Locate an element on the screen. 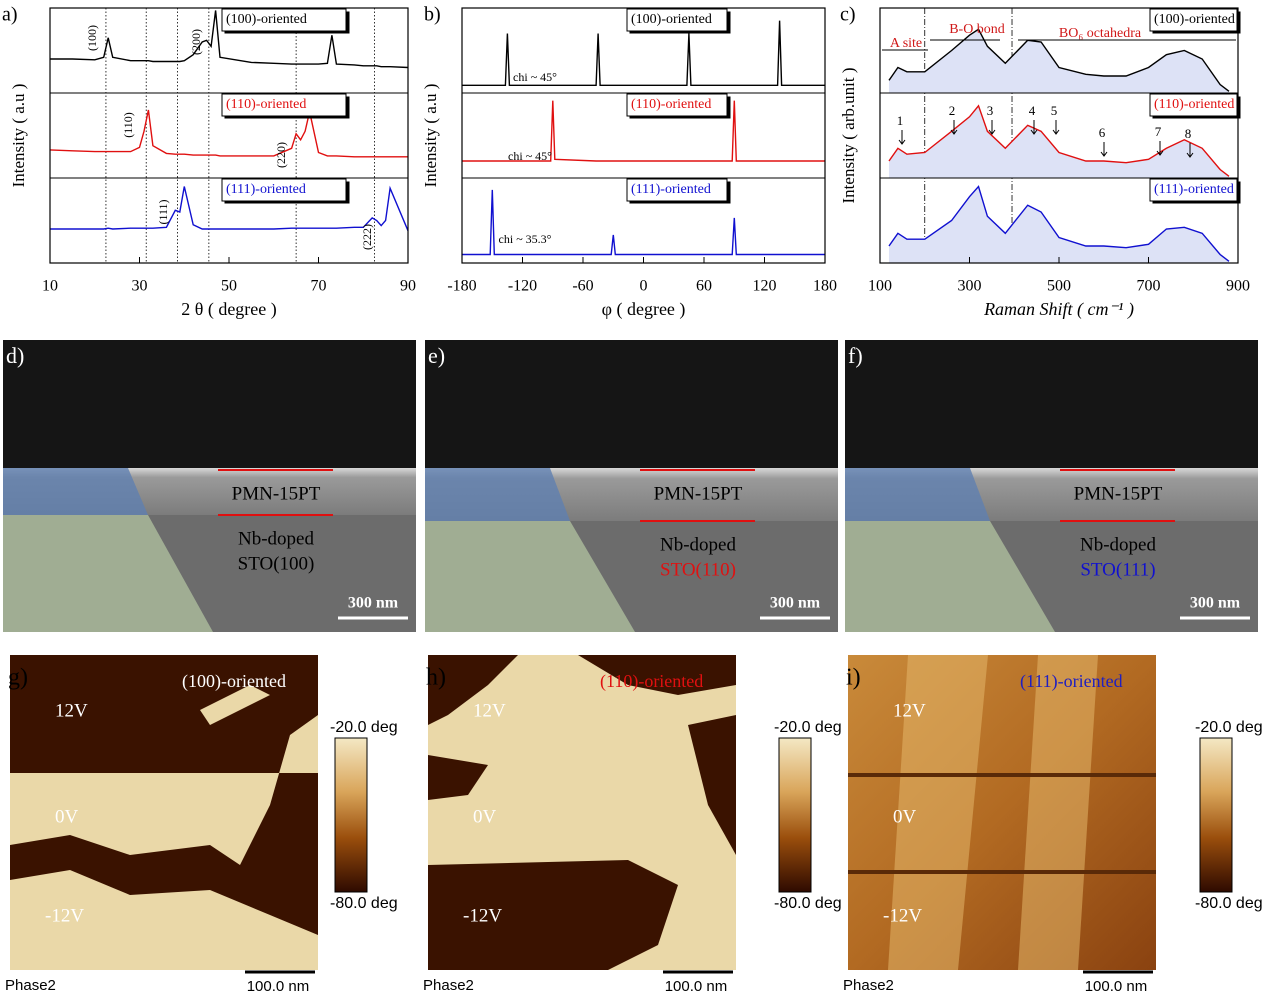  x-tick-label: 10 is located at coordinates (50, 286).